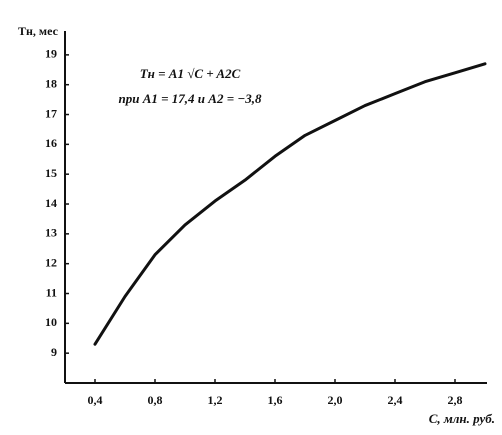  Describe the element at coordinates (51, 54) in the screenshot. I see `y-tick-label: 19` at that location.